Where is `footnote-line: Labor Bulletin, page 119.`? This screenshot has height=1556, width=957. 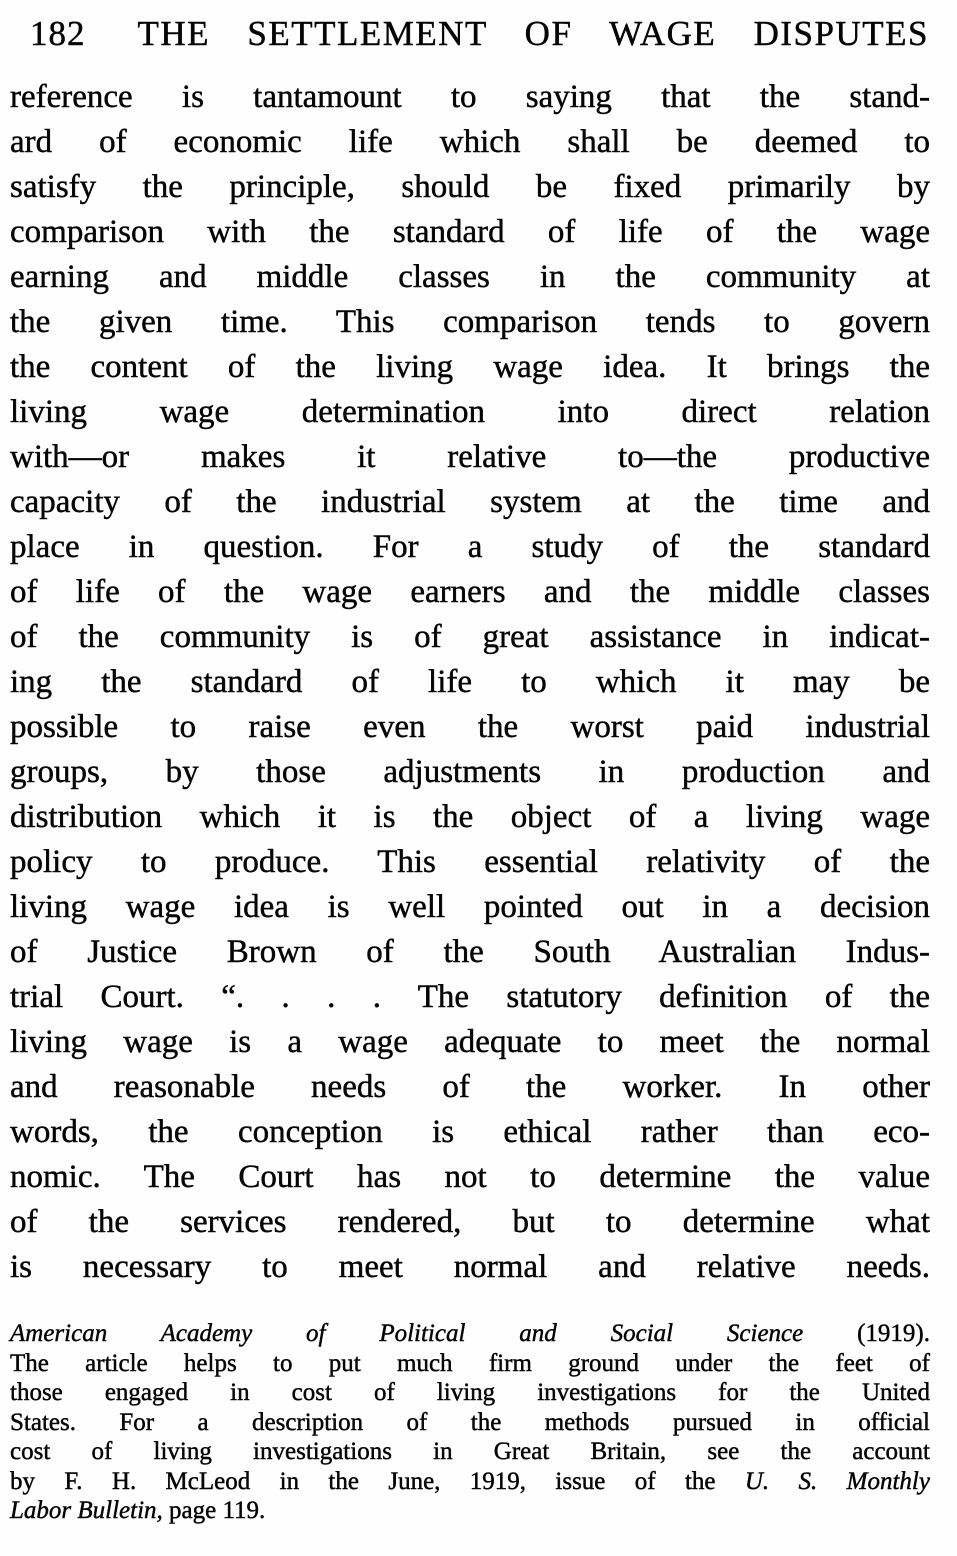
footnote-line: Labor Bulletin, page 119. is located at coordinates (470, 1511).